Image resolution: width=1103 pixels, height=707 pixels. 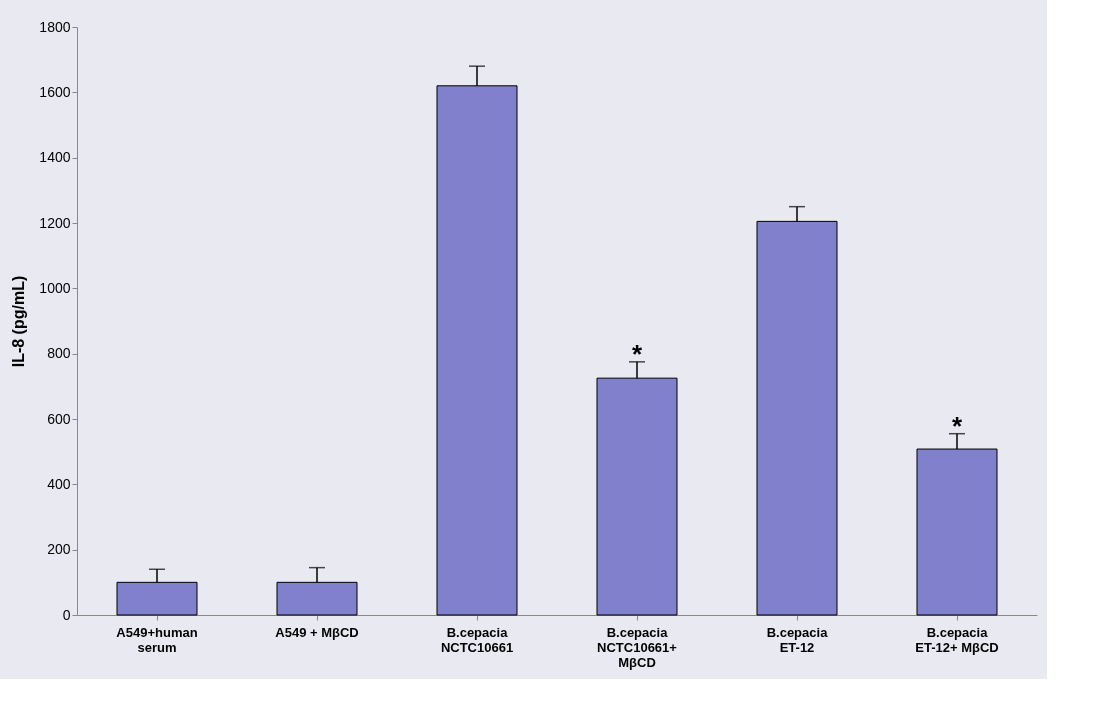 I want to click on x-tick-label: B.cepacia NCTC10661, so click(x=477, y=639).